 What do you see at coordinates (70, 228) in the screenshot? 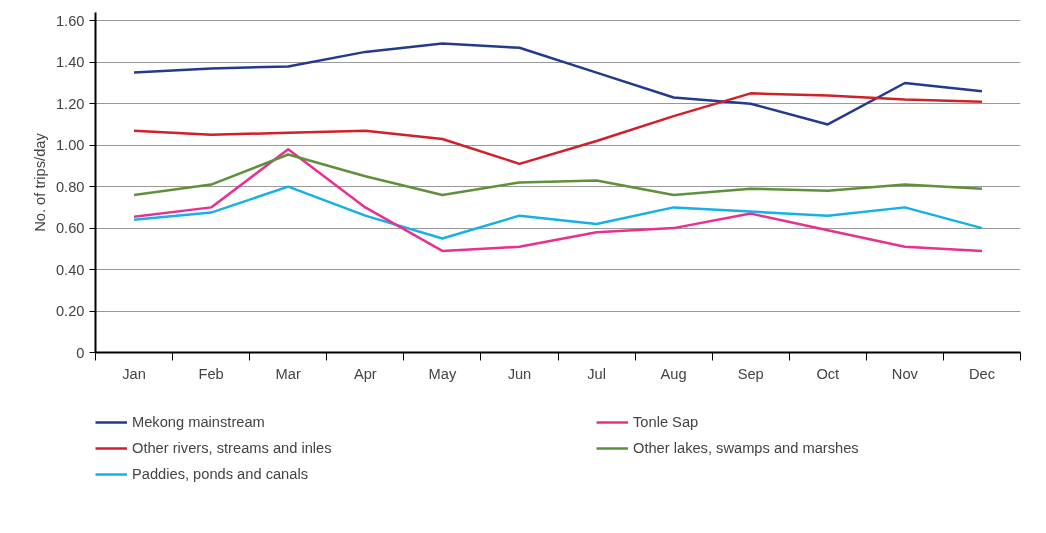
I see `y-tick-label: 0.60` at bounding box center [70, 228].